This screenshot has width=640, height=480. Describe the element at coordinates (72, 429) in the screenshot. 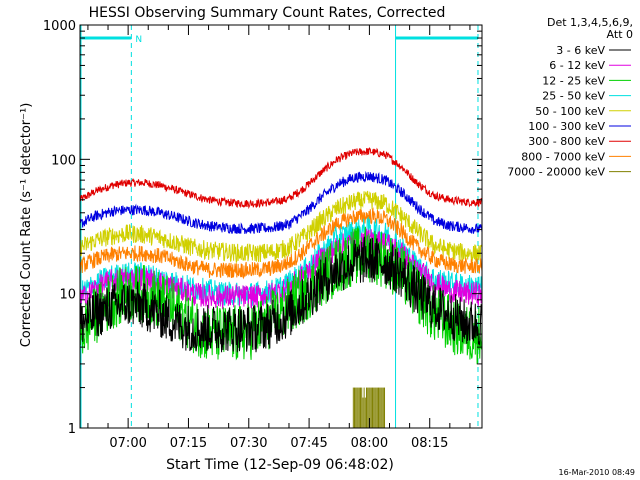

I see `y-tick-label: 1` at that location.